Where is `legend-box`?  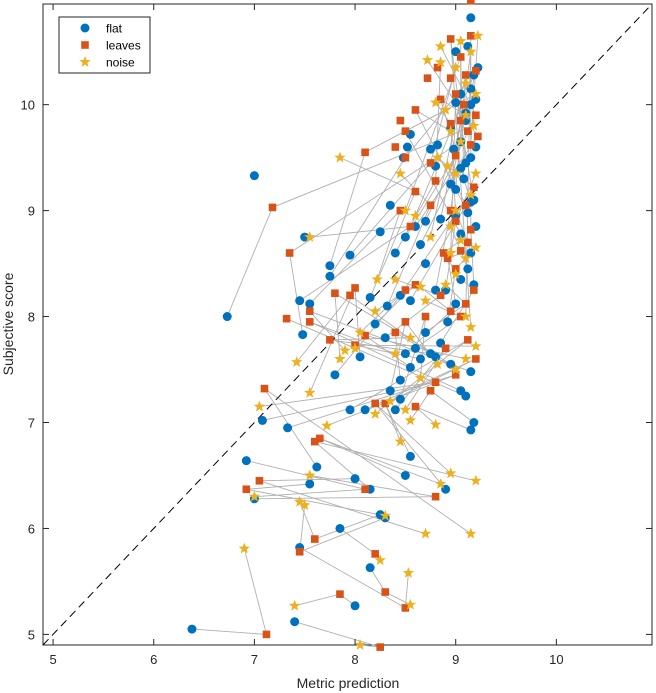 legend-box is located at coordinates (104, 45).